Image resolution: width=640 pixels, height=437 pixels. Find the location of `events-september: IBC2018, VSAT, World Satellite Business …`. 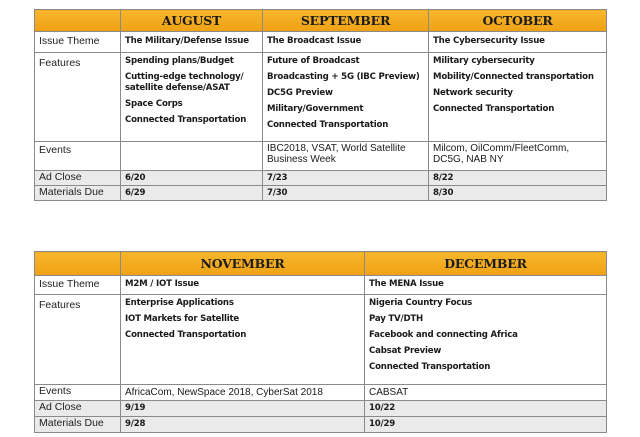

events-september: IBC2018, VSAT, World Satellite Business … is located at coordinates (345, 156).